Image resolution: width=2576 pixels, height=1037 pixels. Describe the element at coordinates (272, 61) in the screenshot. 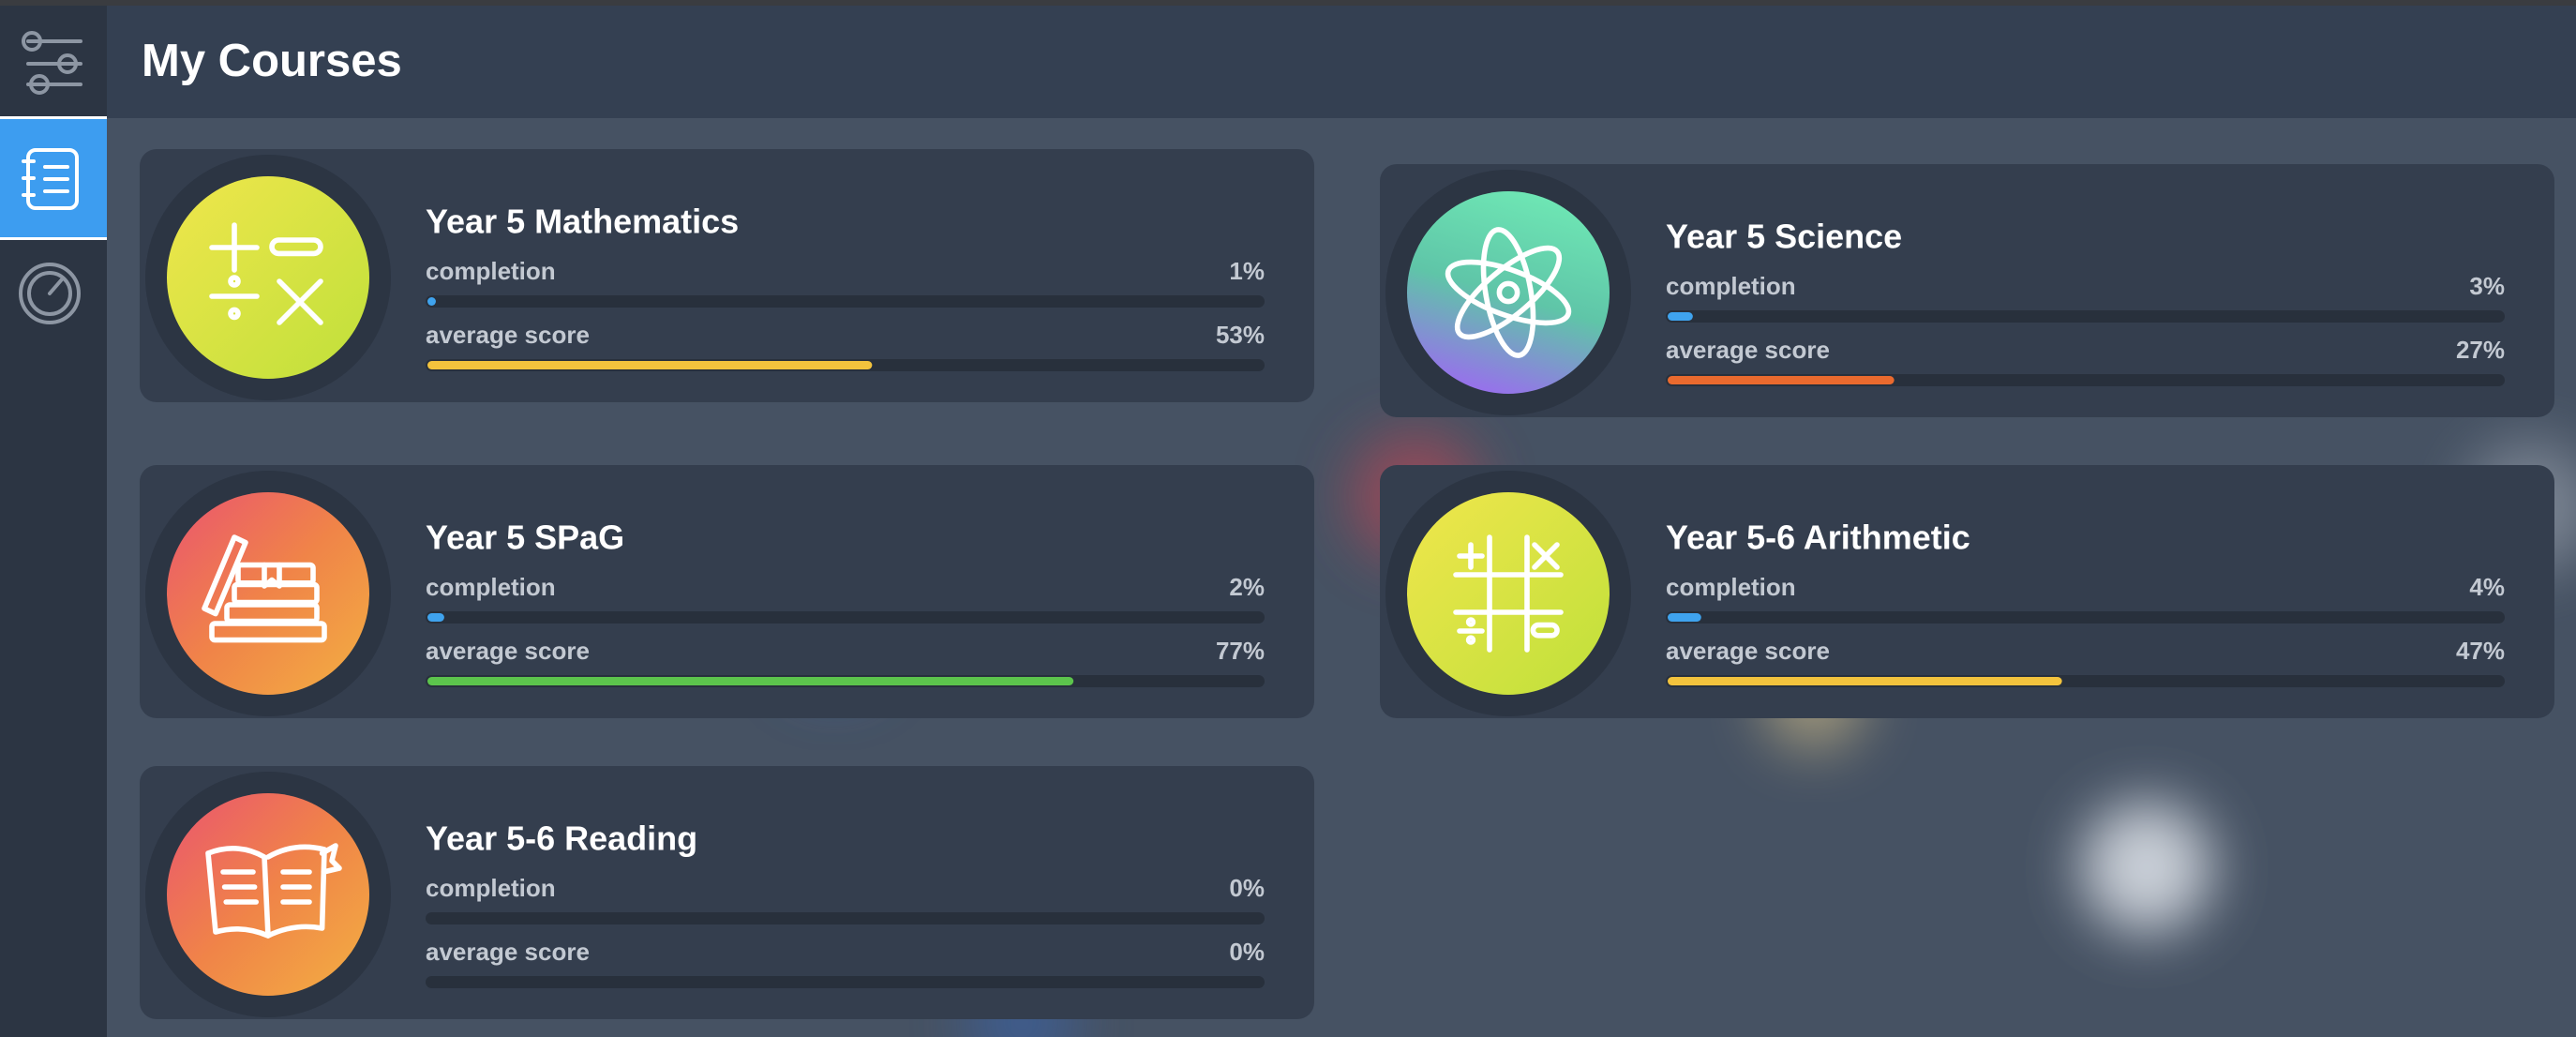

I see `page-title: My Courses` at that location.